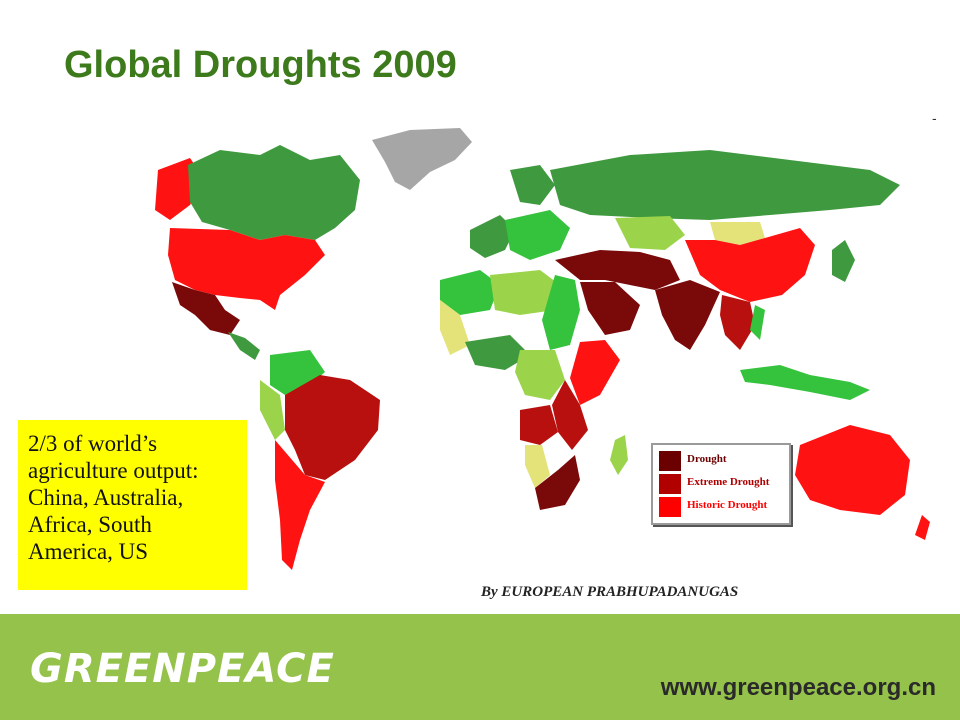  Describe the element at coordinates (537, 235) in the screenshot. I see `europe-central` at that location.